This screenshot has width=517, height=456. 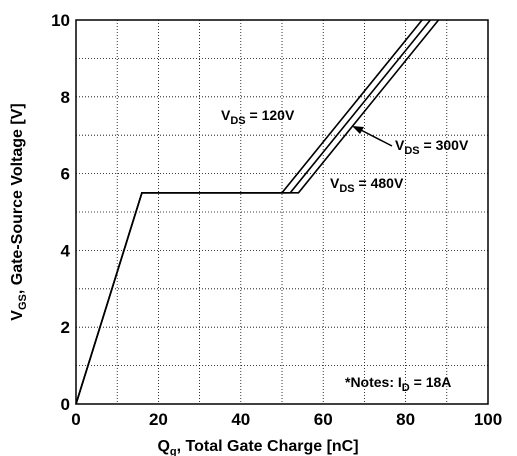 What do you see at coordinates (432, 147) in the screenshot?
I see `annotation-vds-300: VDS = 300V` at bounding box center [432, 147].